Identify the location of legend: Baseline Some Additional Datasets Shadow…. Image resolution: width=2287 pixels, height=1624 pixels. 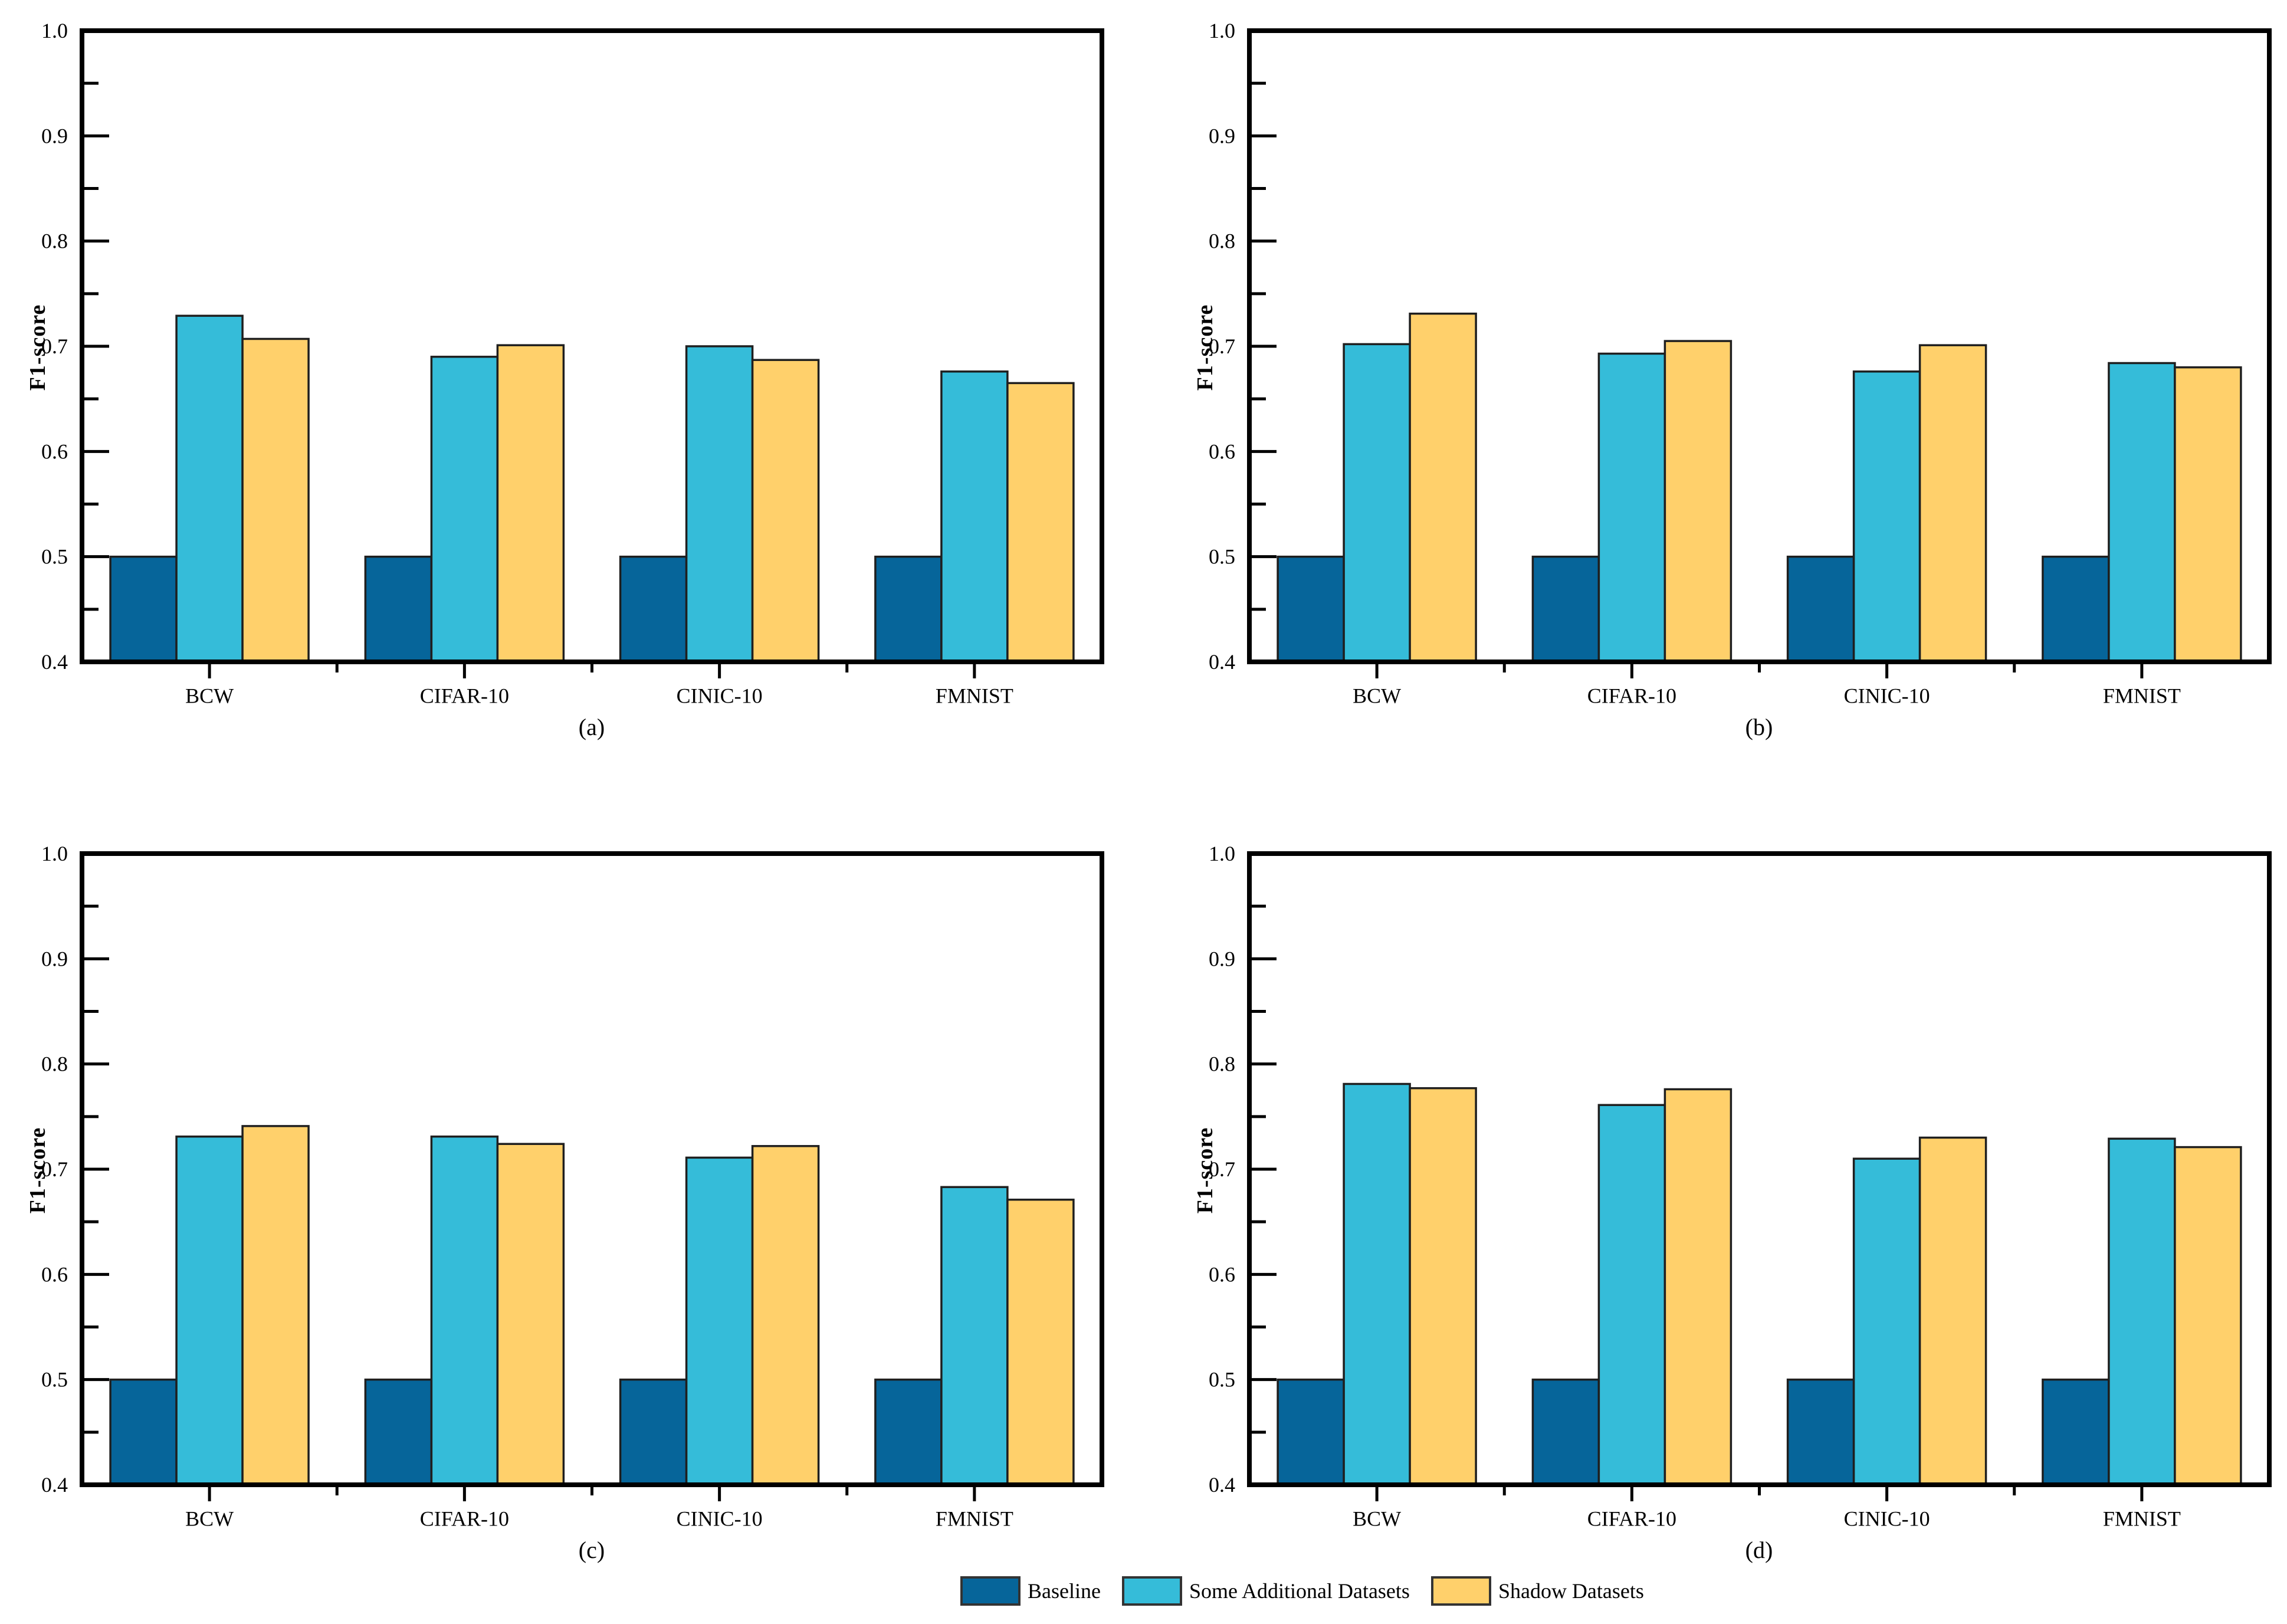
(1302, 1591).